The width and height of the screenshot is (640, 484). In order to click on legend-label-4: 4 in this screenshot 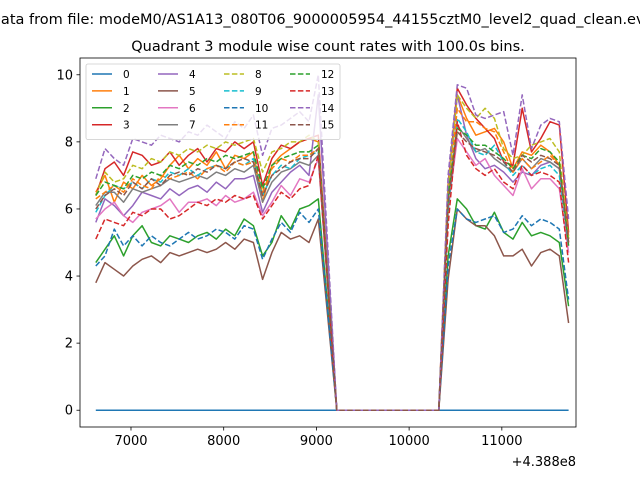, I will do `click(192, 75)`.